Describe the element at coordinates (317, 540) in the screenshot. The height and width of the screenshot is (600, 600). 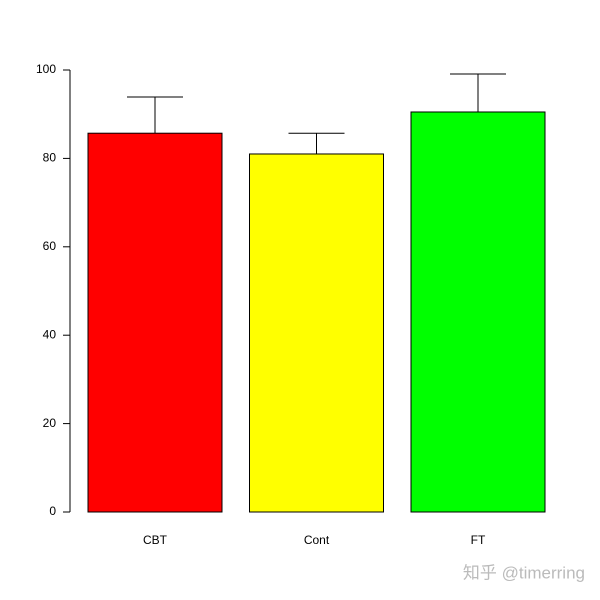
I see `x-tick-label: Cont` at that location.